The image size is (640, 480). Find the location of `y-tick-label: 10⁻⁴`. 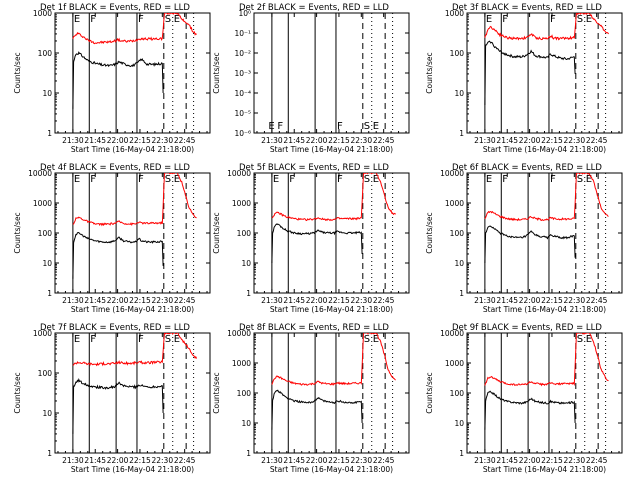

y-tick-label: 10⁻⁴ is located at coordinates (242, 93).